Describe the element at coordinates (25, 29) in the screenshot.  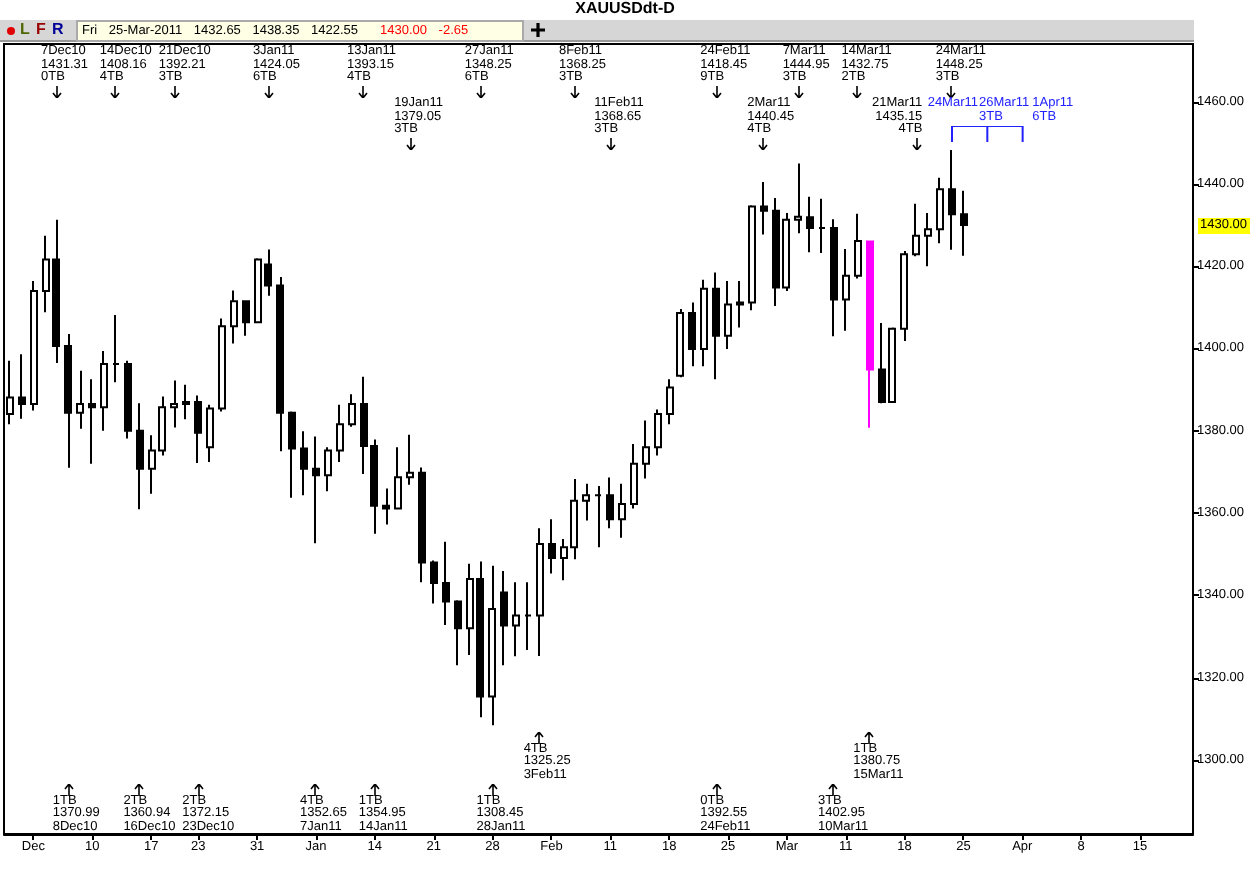
I see `text: L` at that location.